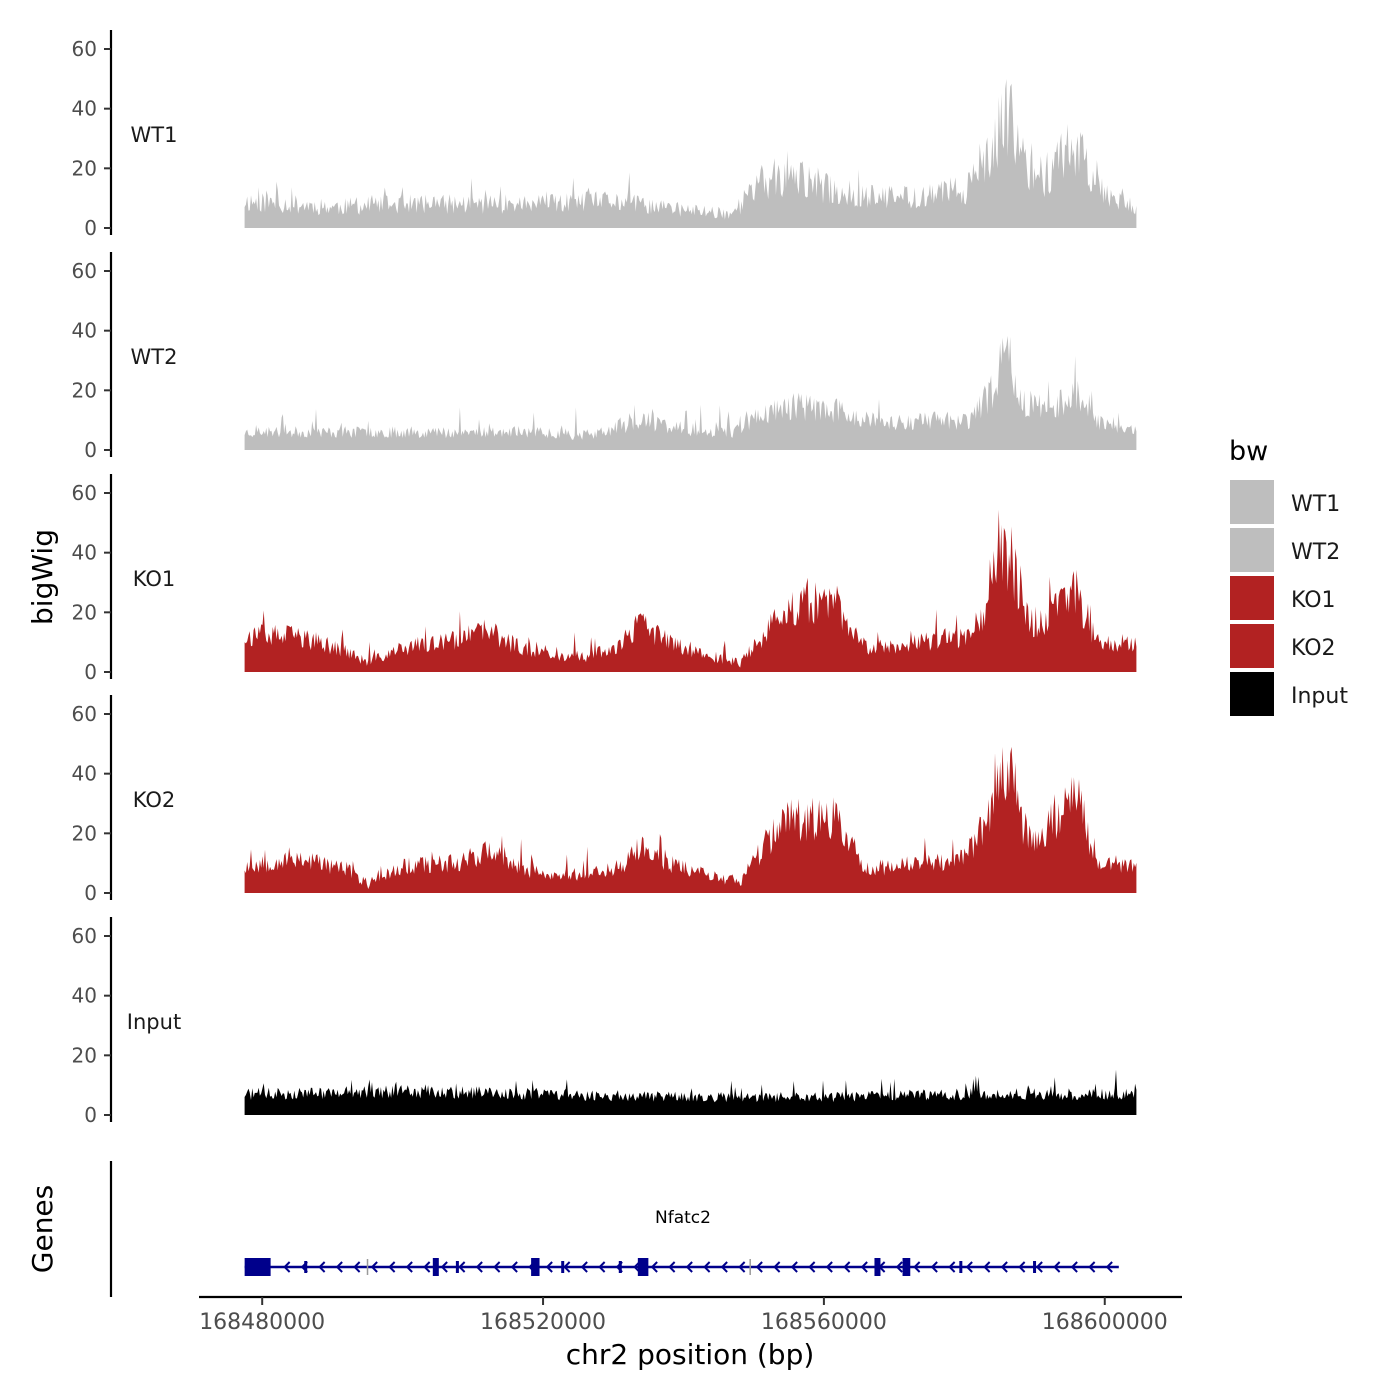  What do you see at coordinates (42, 577) in the screenshot?
I see `y-axis-label: bigWig` at bounding box center [42, 577].